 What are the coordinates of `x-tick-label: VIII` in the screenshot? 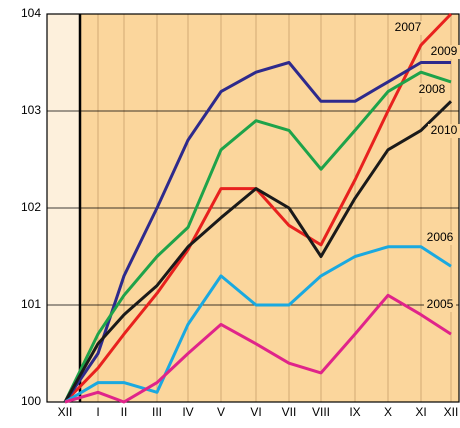 It's located at (321, 412).